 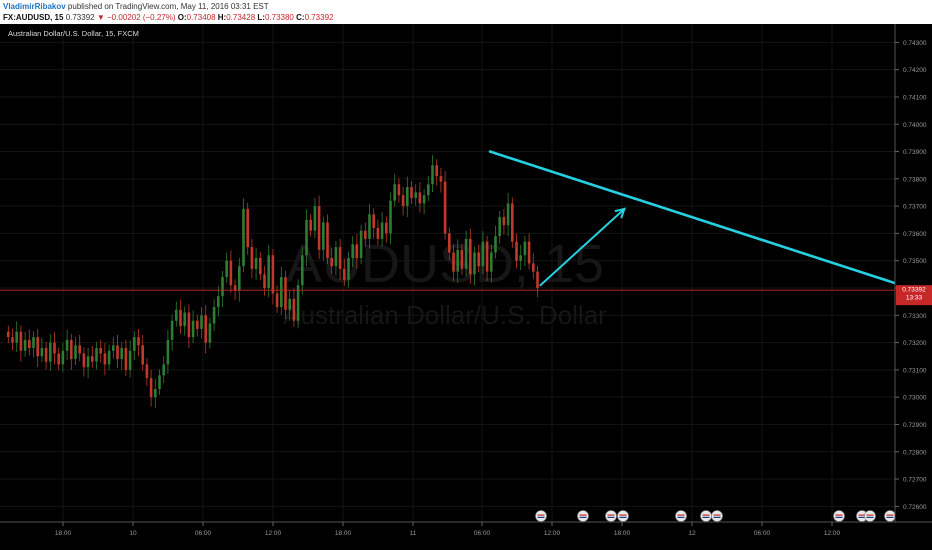 What do you see at coordinates (445, 315) in the screenshot?
I see `watermark-description: Australian Dollar/U.S. Dollar` at bounding box center [445, 315].